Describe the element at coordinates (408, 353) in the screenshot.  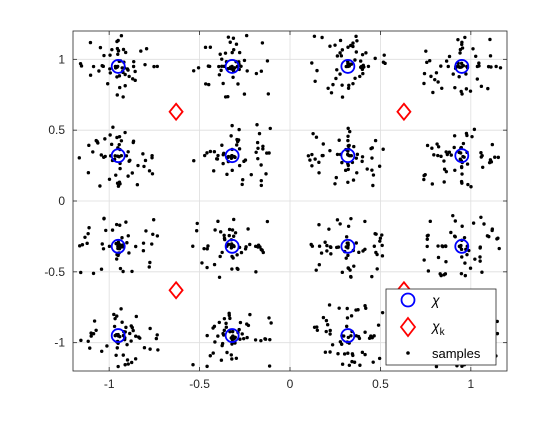
I see `legend-samples-marker` at that location.